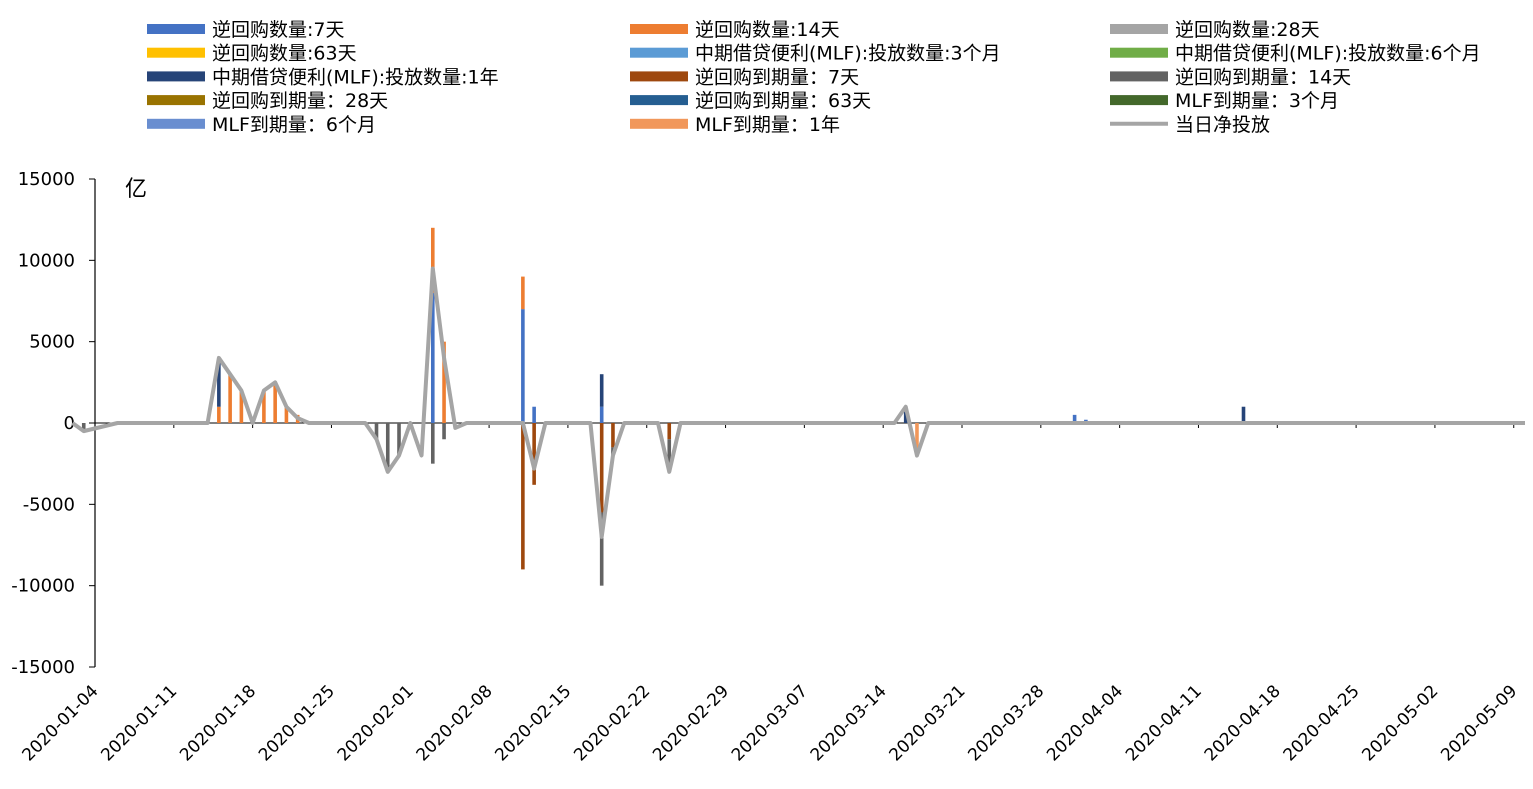 Image resolution: width=1533 pixels, height=789 pixels. I want to click on legend-label: 中期借贷便利(MLF):投放数量:6个月, so click(1328, 54).